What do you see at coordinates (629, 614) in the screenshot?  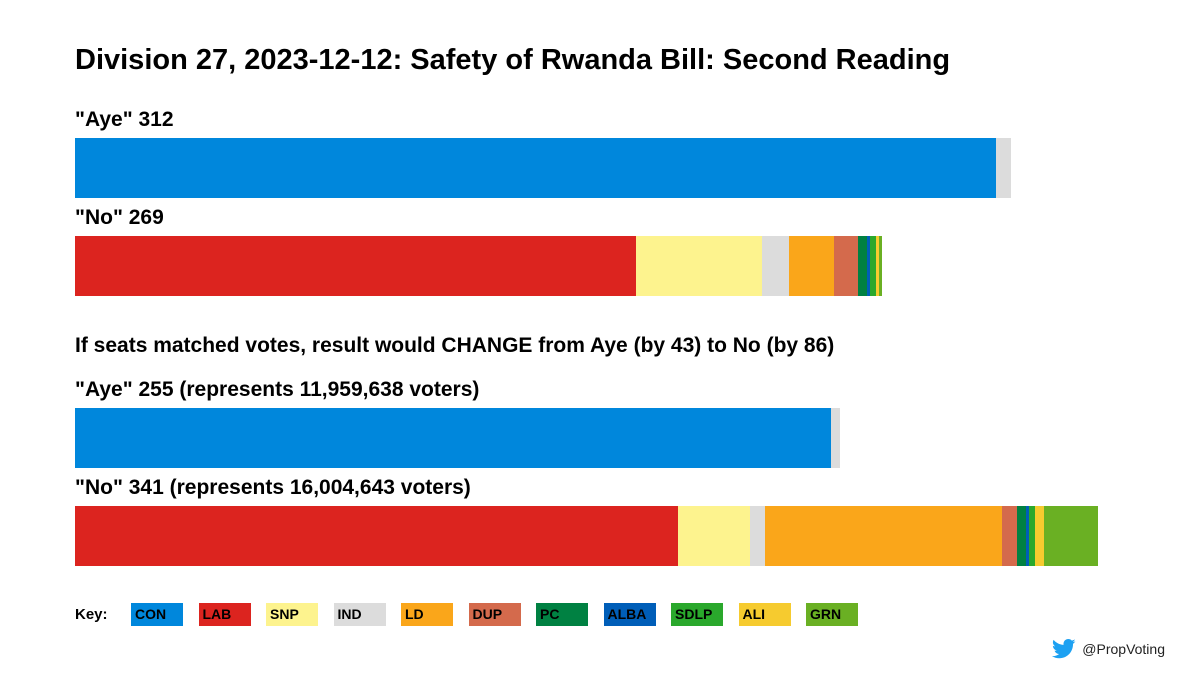 I see `legend-item-alba: ALBA` at bounding box center [629, 614].